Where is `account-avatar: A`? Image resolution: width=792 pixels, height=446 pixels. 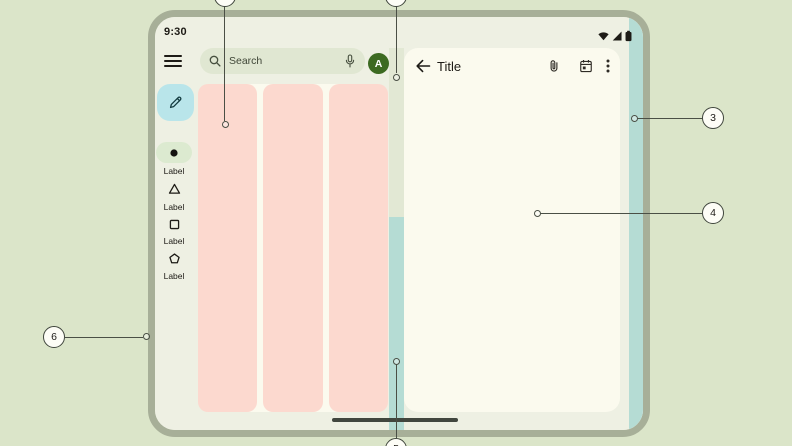 account-avatar: A is located at coordinates (378, 63).